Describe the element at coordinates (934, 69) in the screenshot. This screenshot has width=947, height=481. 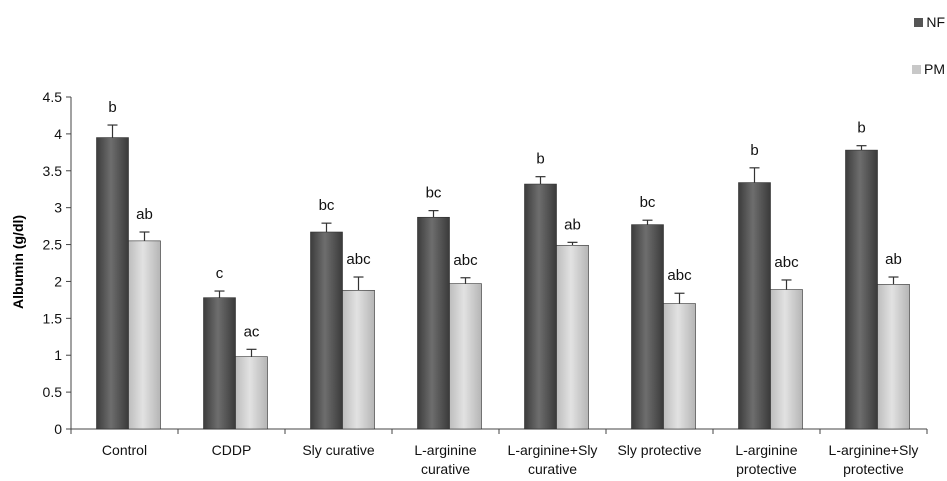
I see `legend-label-pm: PM` at that location.